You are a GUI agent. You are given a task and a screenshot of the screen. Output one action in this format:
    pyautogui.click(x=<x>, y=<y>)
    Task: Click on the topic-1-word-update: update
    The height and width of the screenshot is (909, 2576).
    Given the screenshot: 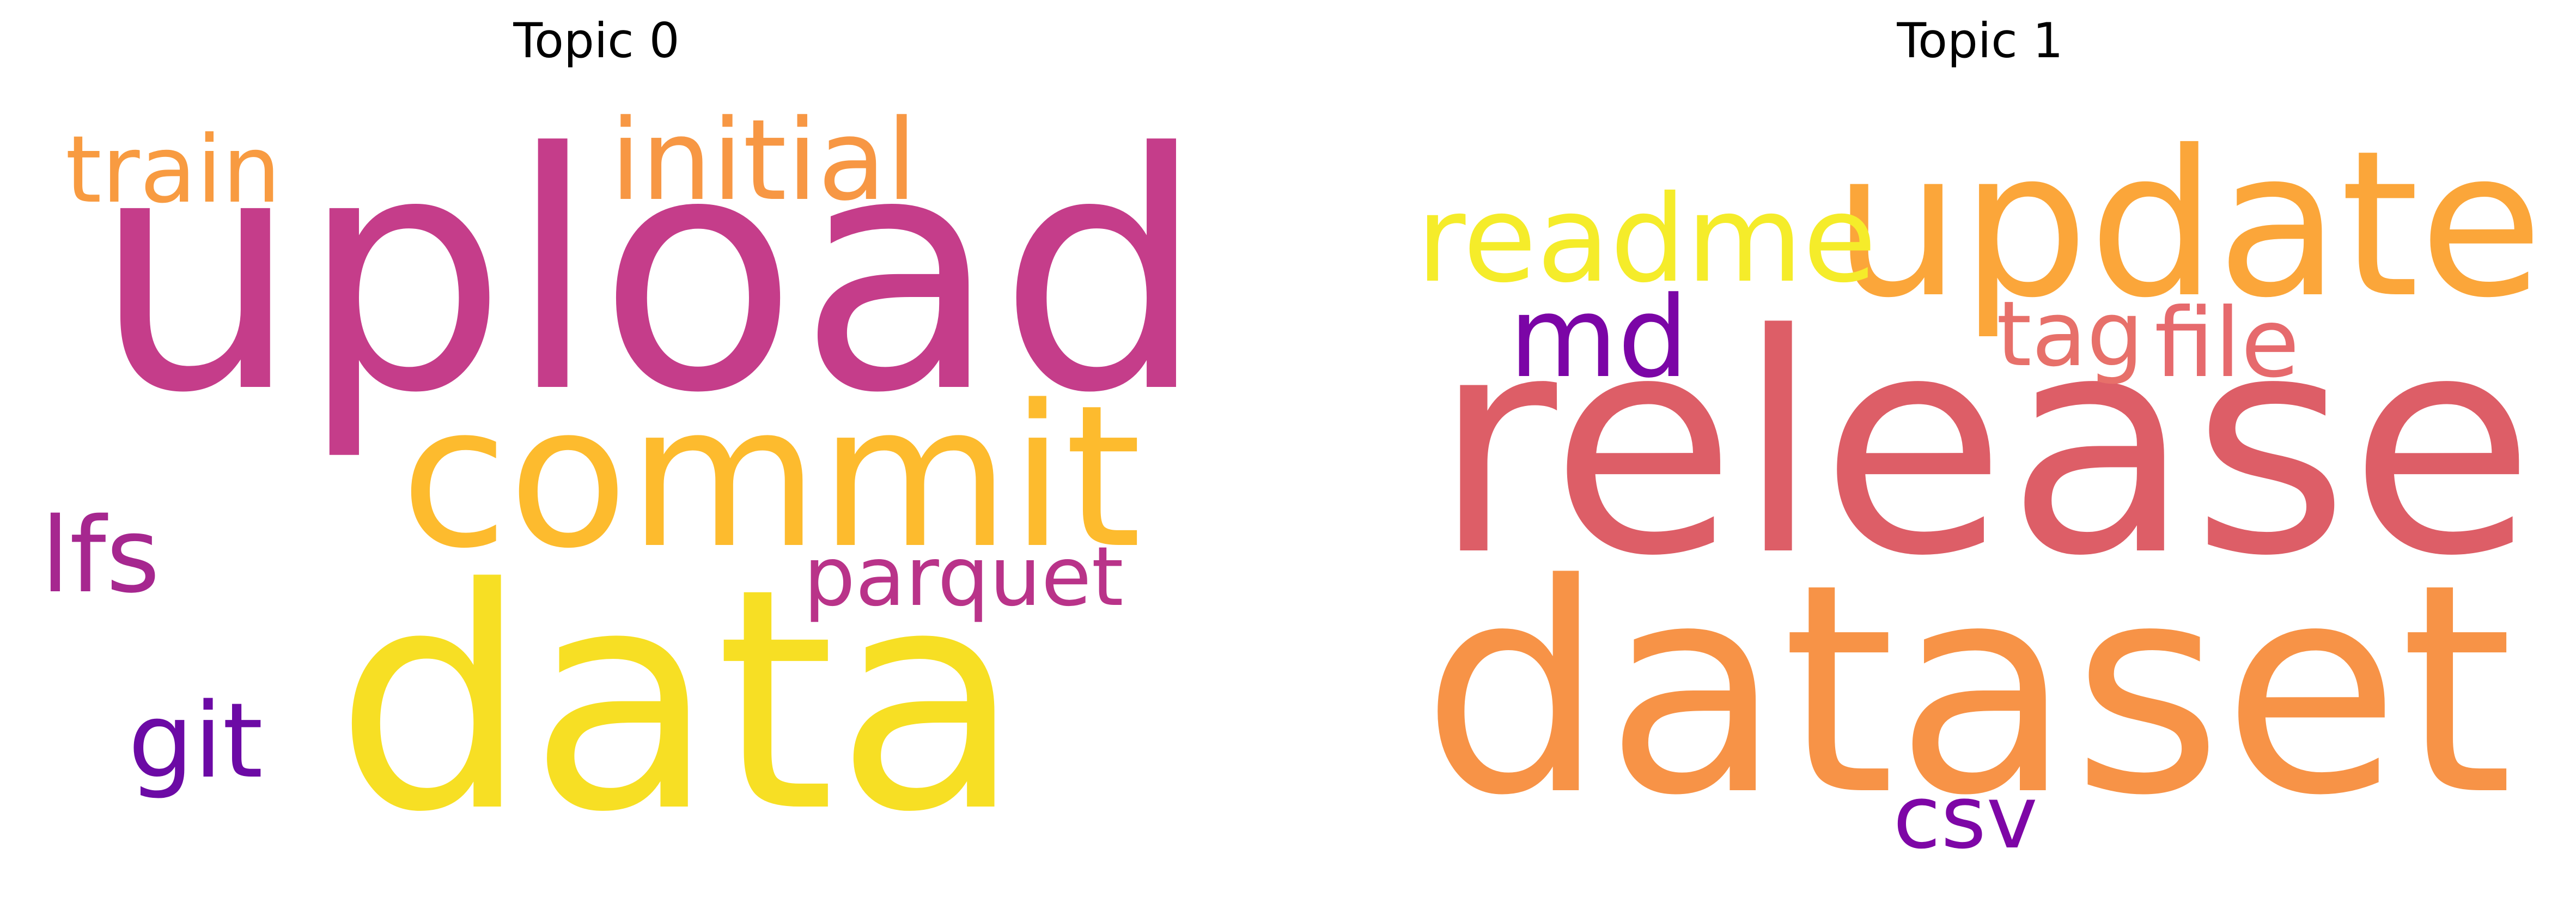 What is the action you would take?
    pyautogui.click(x=2188, y=225)
    